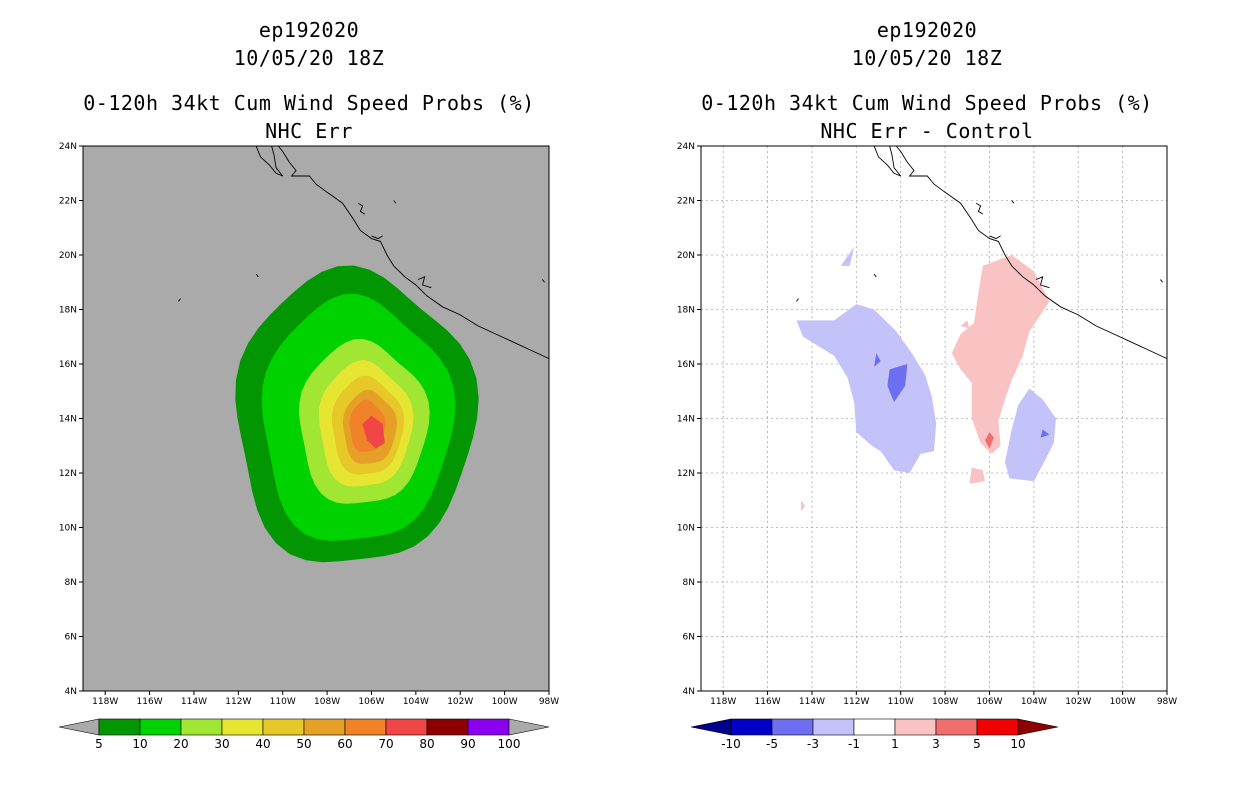 The height and width of the screenshot is (800, 1236). What do you see at coordinates (686, 420) in the screenshot?
I see `right-lat-tick-label: 14N` at bounding box center [686, 420].